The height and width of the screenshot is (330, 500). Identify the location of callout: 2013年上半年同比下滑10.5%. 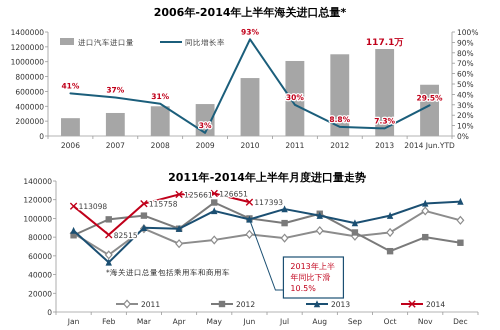
(296, 258).